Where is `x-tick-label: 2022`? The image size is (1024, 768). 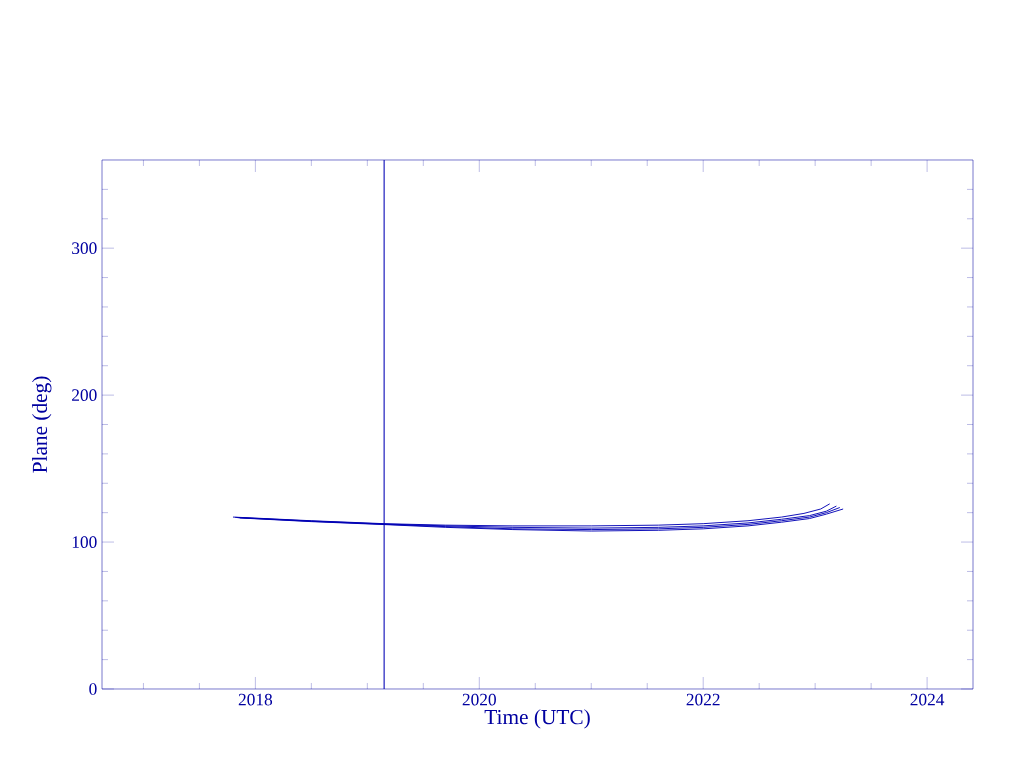 x-tick-label: 2022 is located at coordinates (703, 699).